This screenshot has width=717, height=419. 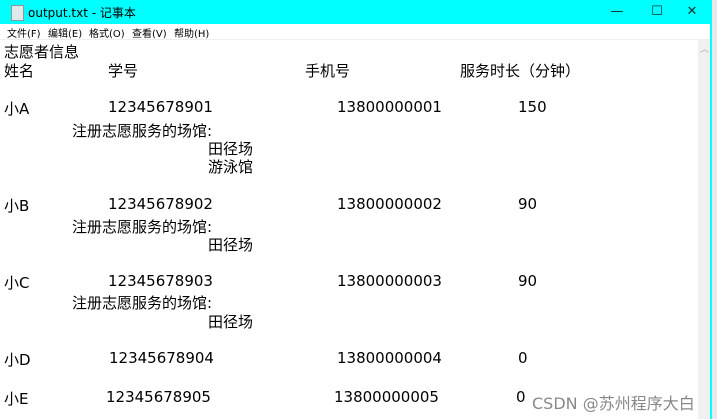 What do you see at coordinates (17, 283) in the screenshot?
I see `record-name: 小C` at bounding box center [17, 283].